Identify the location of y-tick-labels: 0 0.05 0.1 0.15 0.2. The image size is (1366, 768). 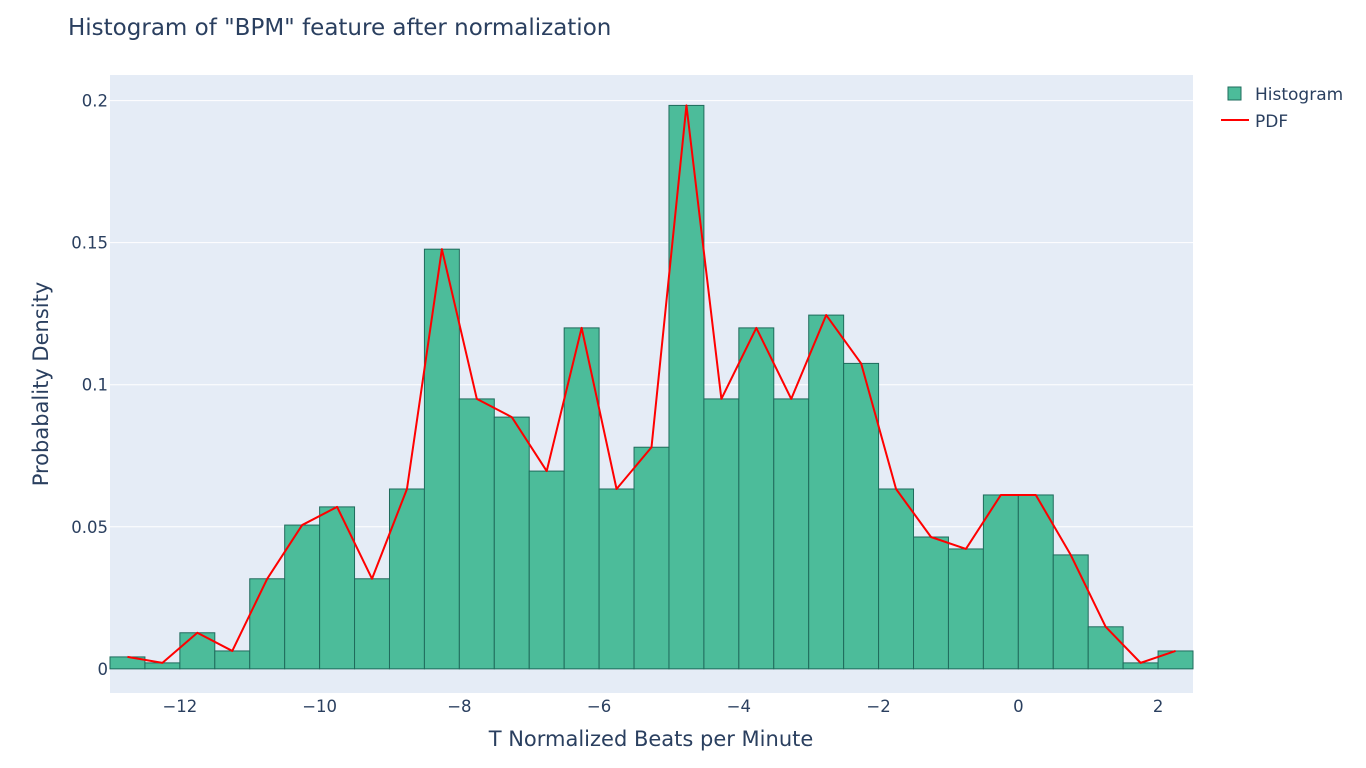
(89, 385).